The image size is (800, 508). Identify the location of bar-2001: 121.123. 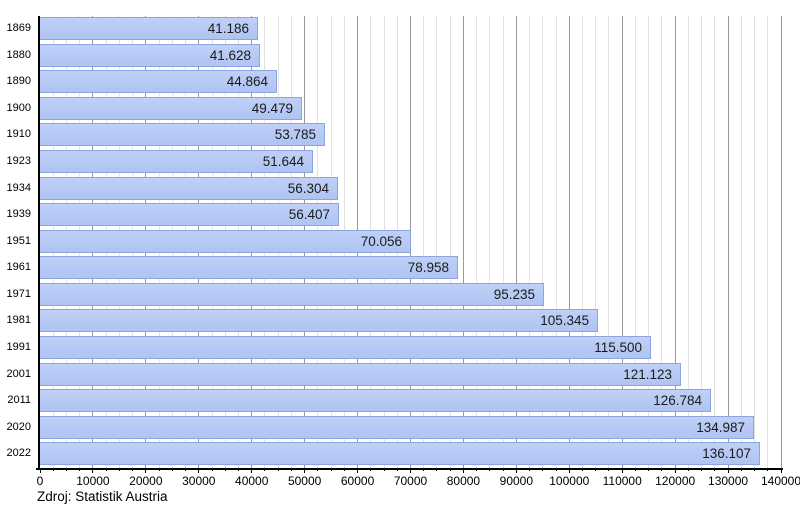
(360, 374).